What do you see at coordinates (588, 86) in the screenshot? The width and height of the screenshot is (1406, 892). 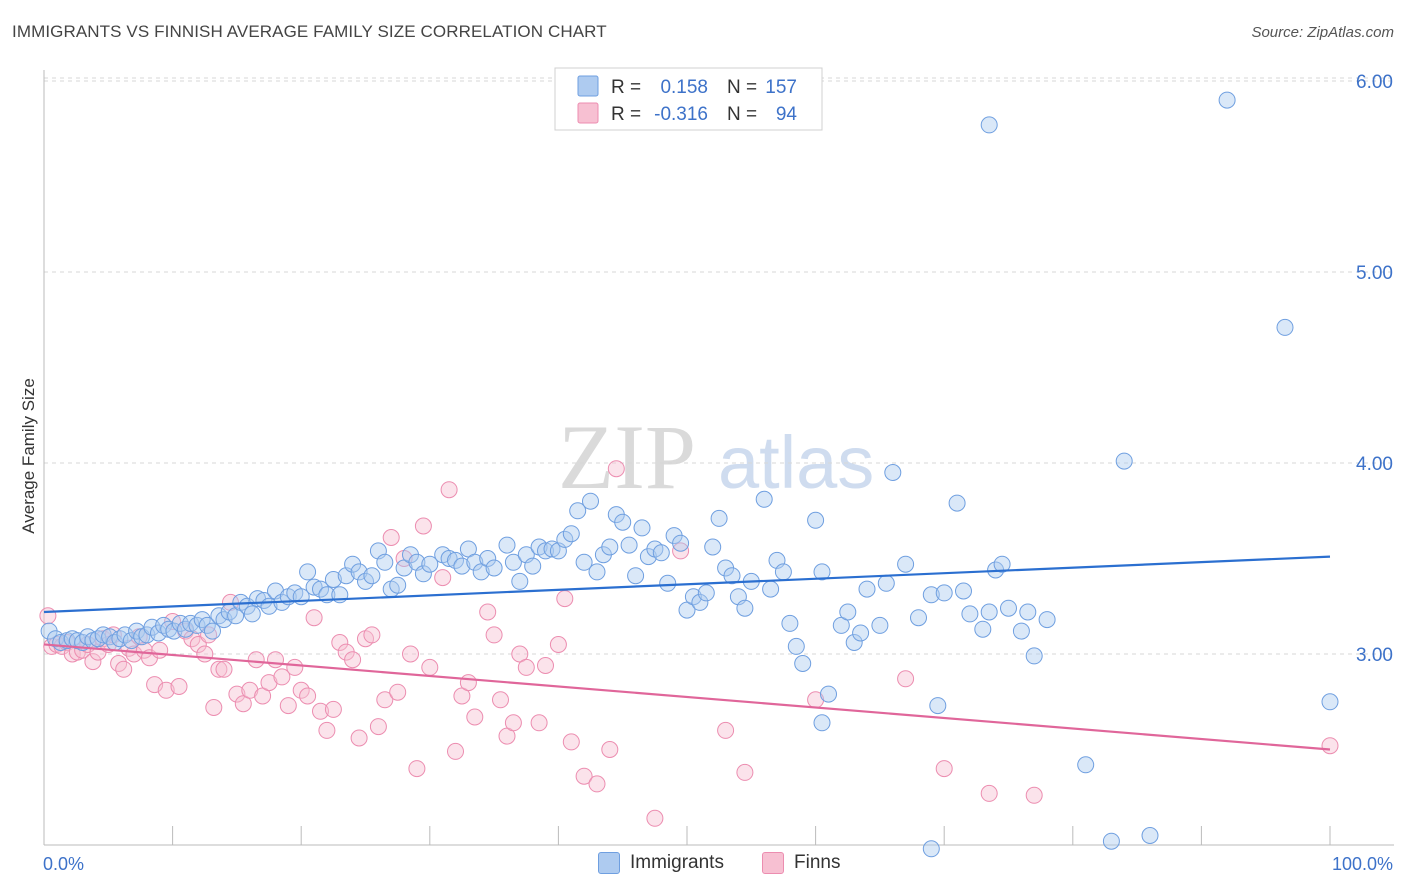 I see `legend-swatch-immigrants` at bounding box center [588, 86].